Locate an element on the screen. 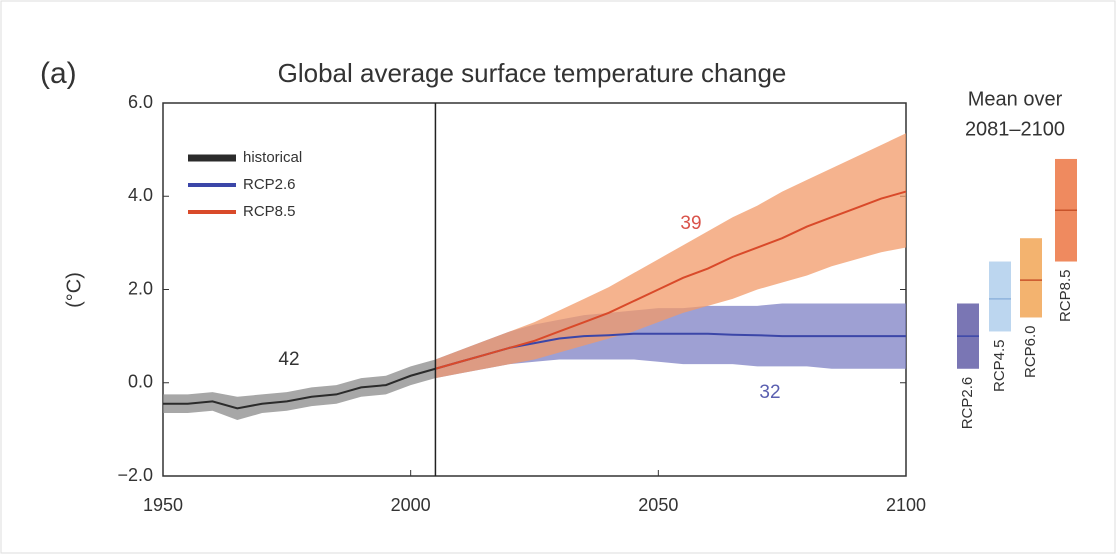 This screenshot has width=1116, height=554. side-bar-label: RCP4.5 is located at coordinates (999, 365).